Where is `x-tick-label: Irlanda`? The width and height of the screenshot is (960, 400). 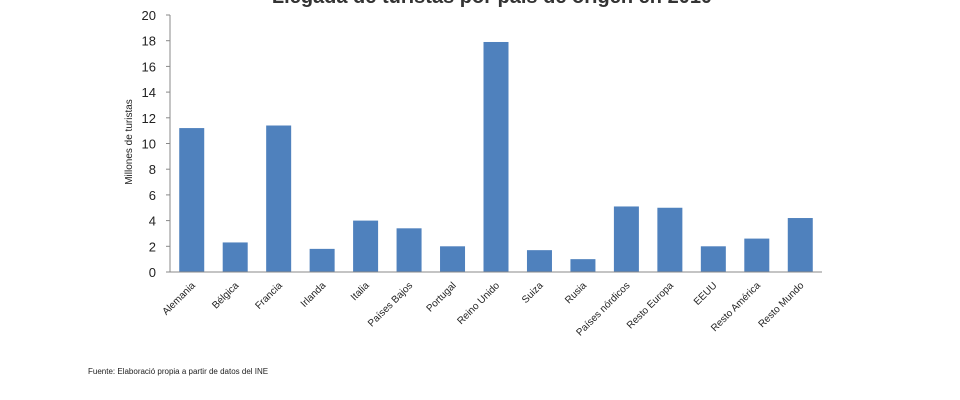 x-tick-label: Irlanda is located at coordinates (314, 295).